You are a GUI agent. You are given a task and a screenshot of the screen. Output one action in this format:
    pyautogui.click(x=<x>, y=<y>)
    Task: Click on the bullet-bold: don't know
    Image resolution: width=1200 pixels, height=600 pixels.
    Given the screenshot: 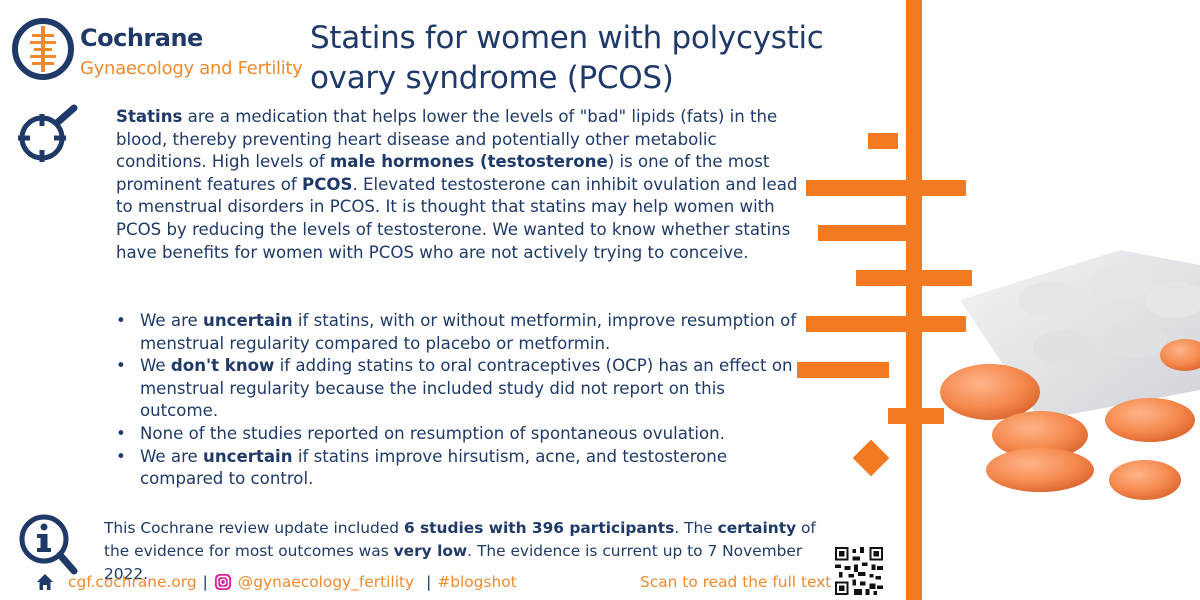 What is the action you would take?
    pyautogui.click(x=222, y=366)
    